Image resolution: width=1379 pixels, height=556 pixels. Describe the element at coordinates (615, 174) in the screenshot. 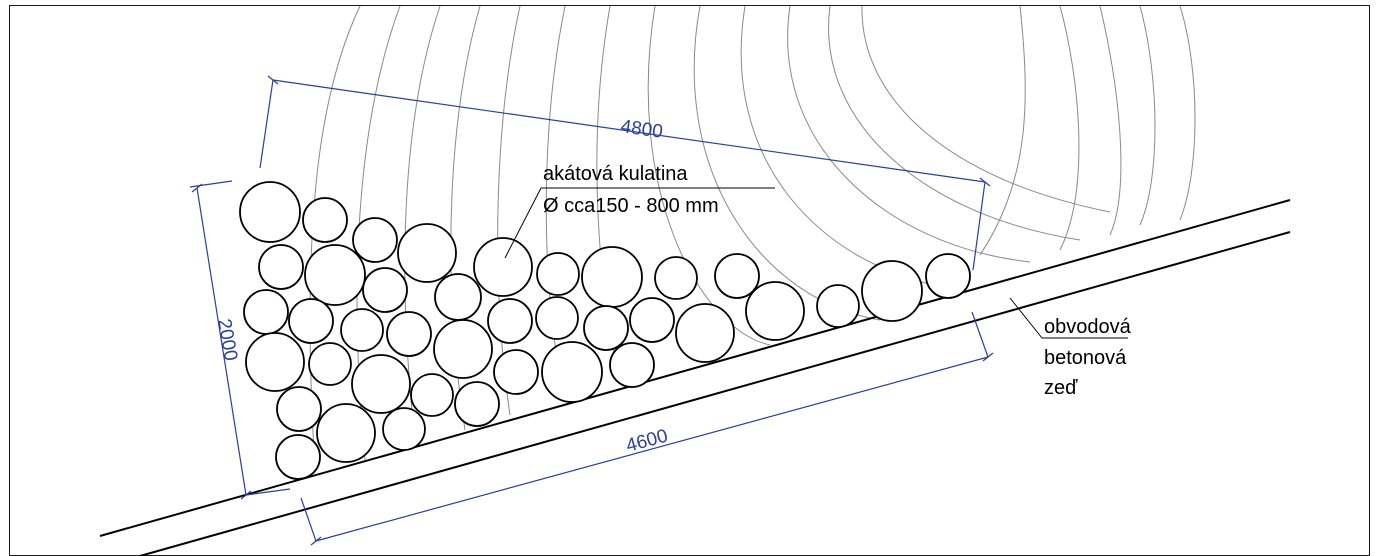

I see `logs-label-line1: akátová kulatina` at that location.